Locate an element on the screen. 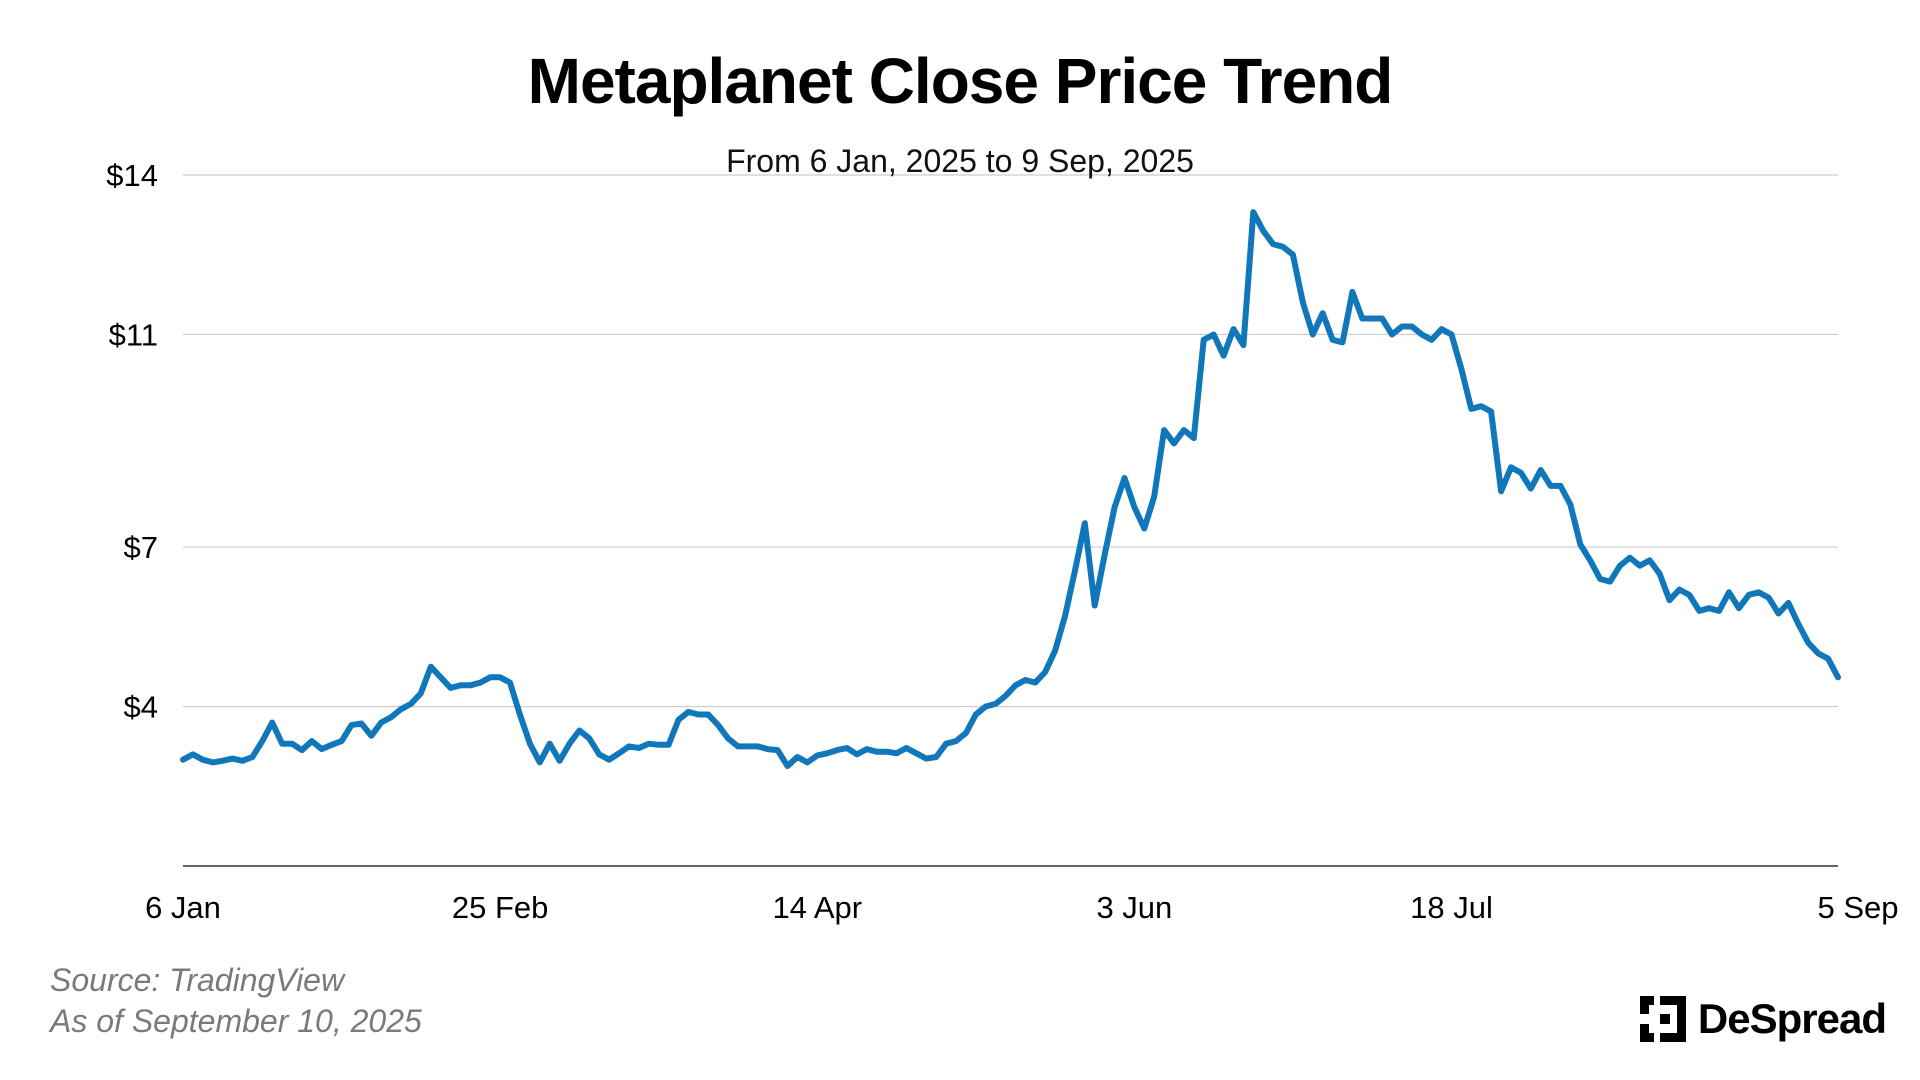  y-tick-label: $7 is located at coordinates (141, 547).